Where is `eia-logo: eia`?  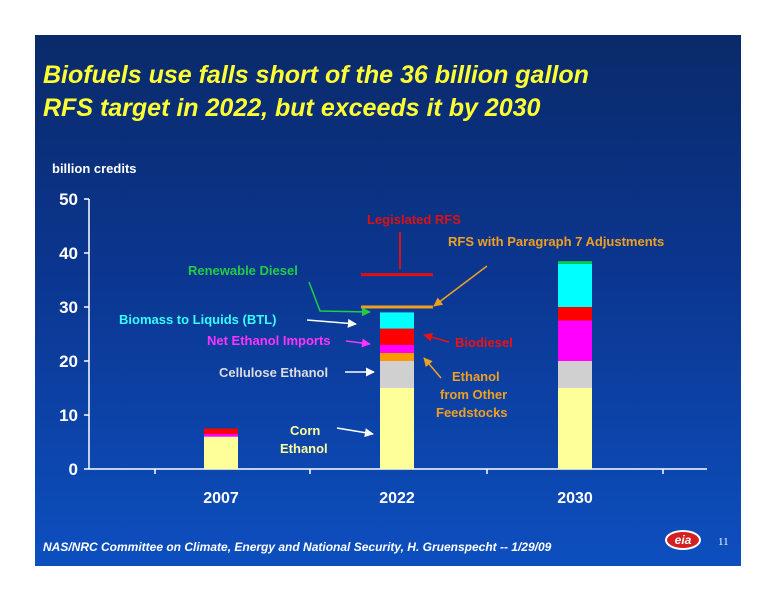
eia-logo: eia is located at coordinates (683, 540).